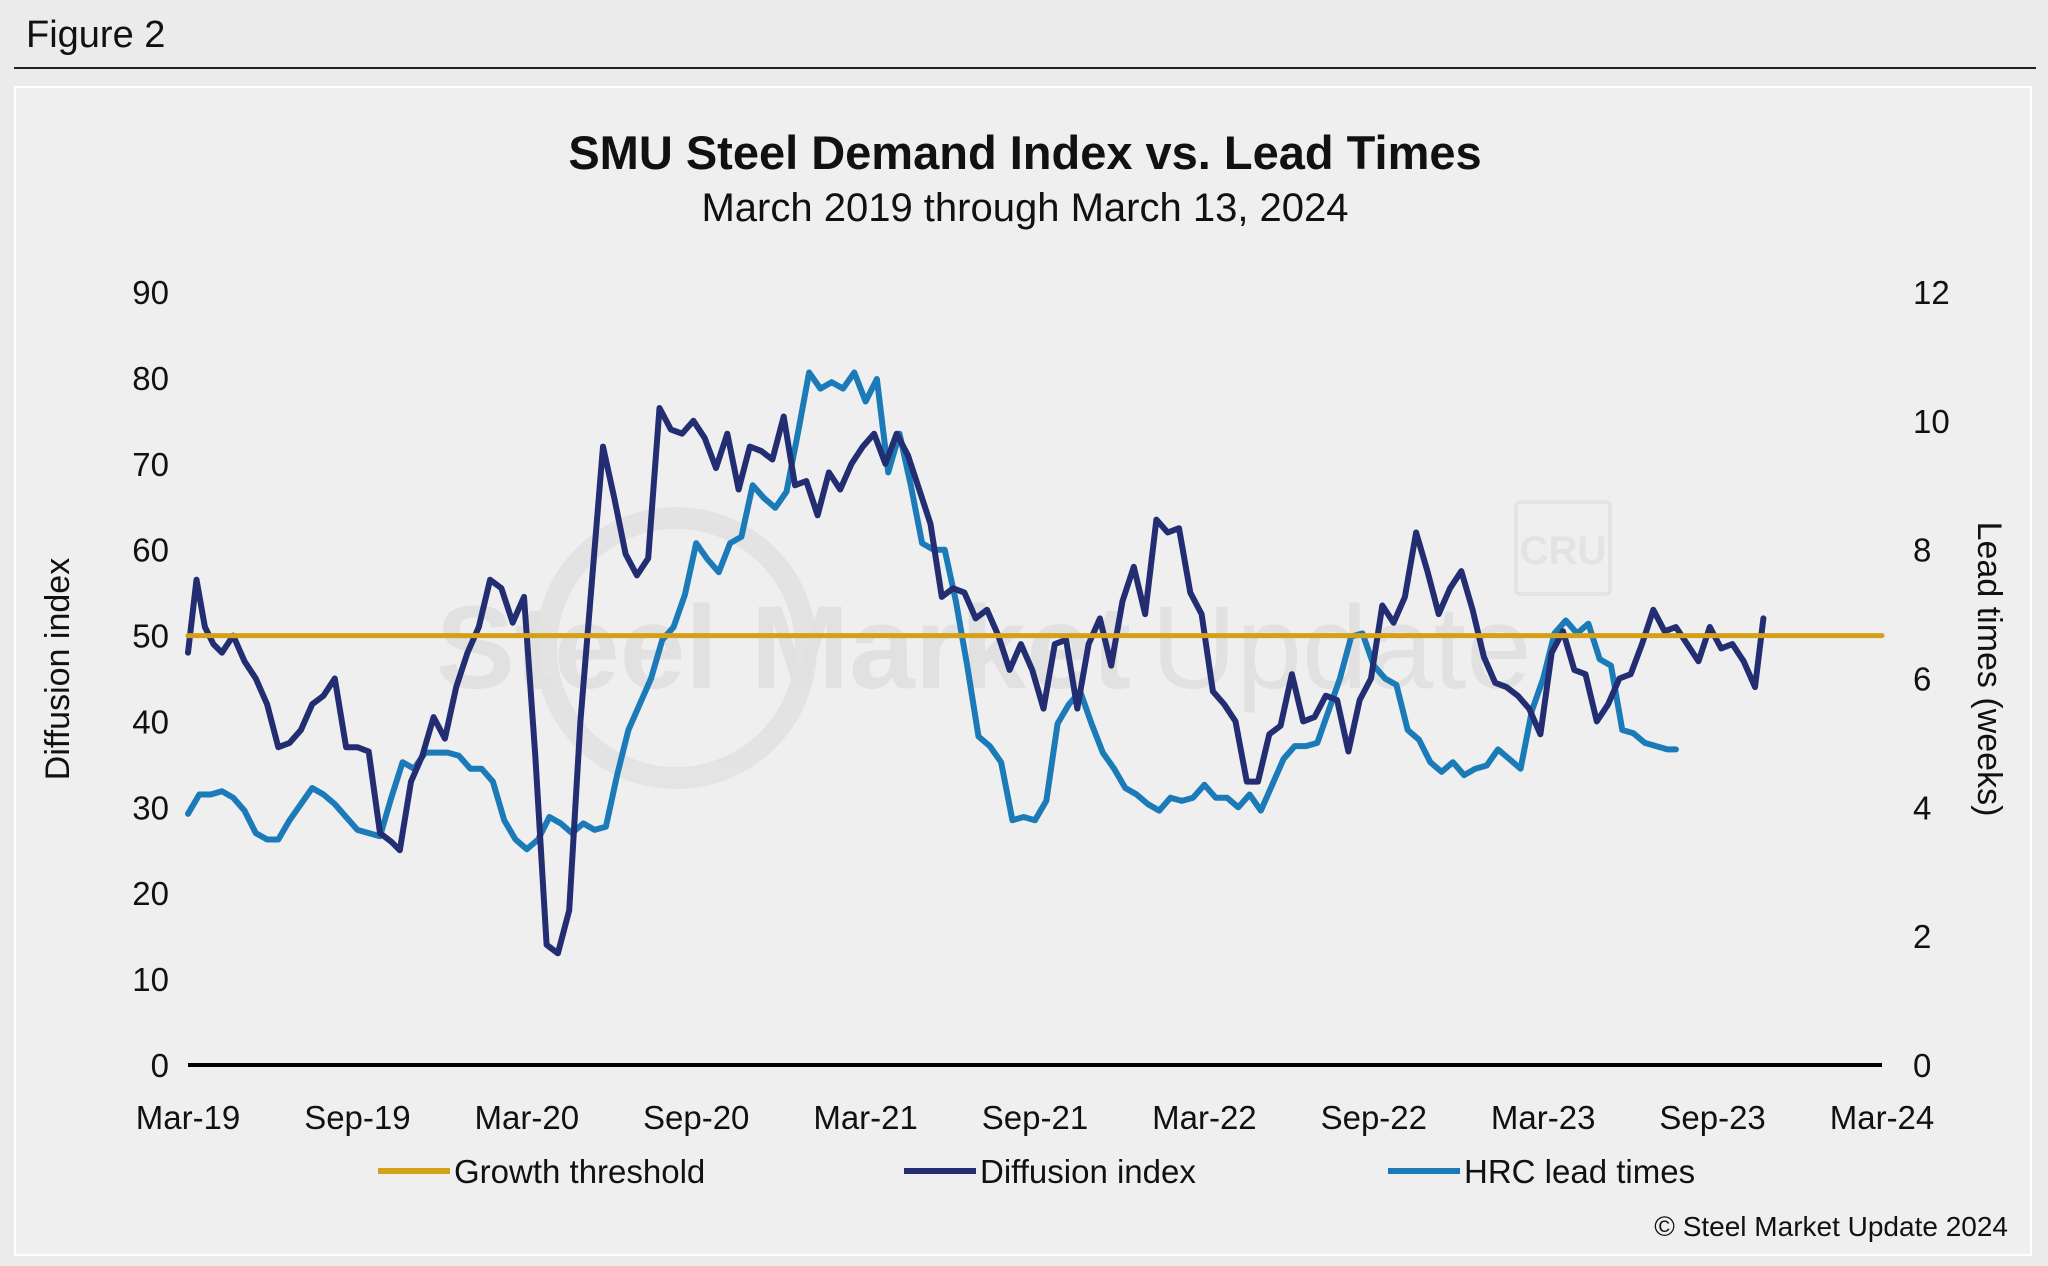  Describe the element at coordinates (150, 464) in the screenshot. I see `y-tick-label: 70` at that location.